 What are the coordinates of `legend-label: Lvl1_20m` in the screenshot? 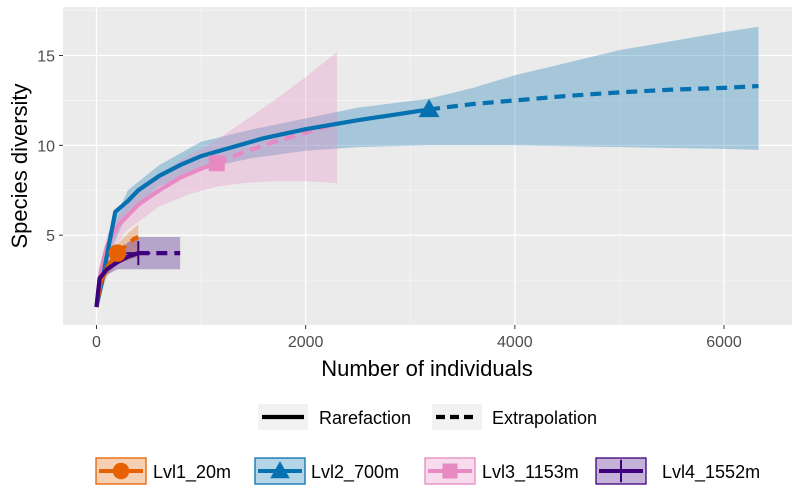 It's located at (192, 472).